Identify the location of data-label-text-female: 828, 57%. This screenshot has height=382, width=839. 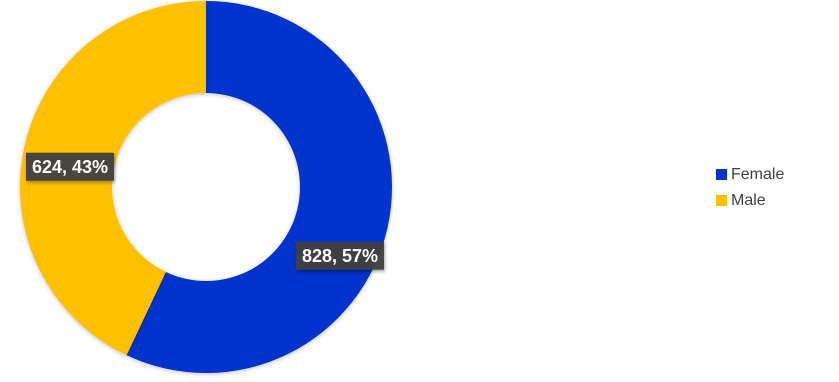
(340, 256).